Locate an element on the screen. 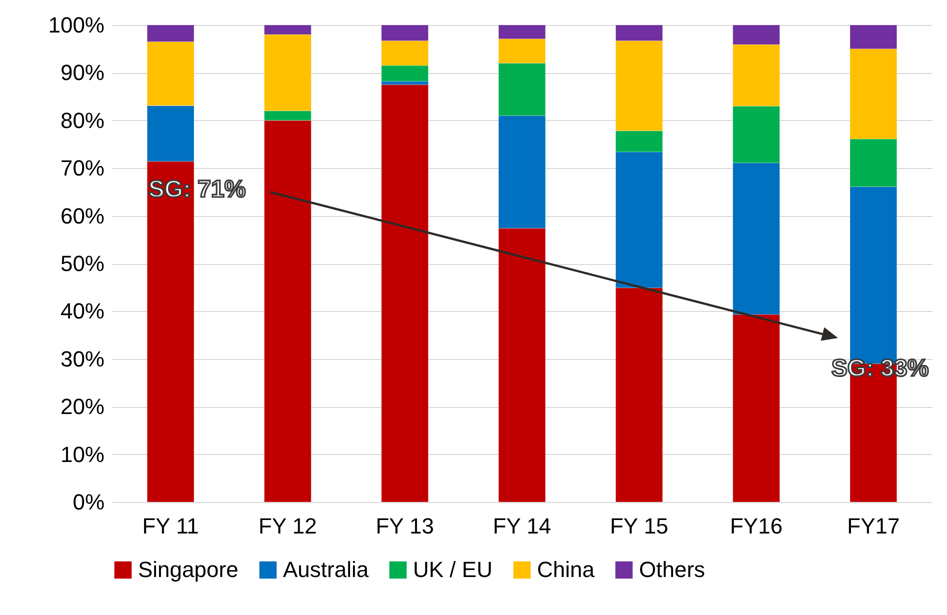 The height and width of the screenshot is (615, 947). y-tick-label: 0% is located at coordinates (88, 502).